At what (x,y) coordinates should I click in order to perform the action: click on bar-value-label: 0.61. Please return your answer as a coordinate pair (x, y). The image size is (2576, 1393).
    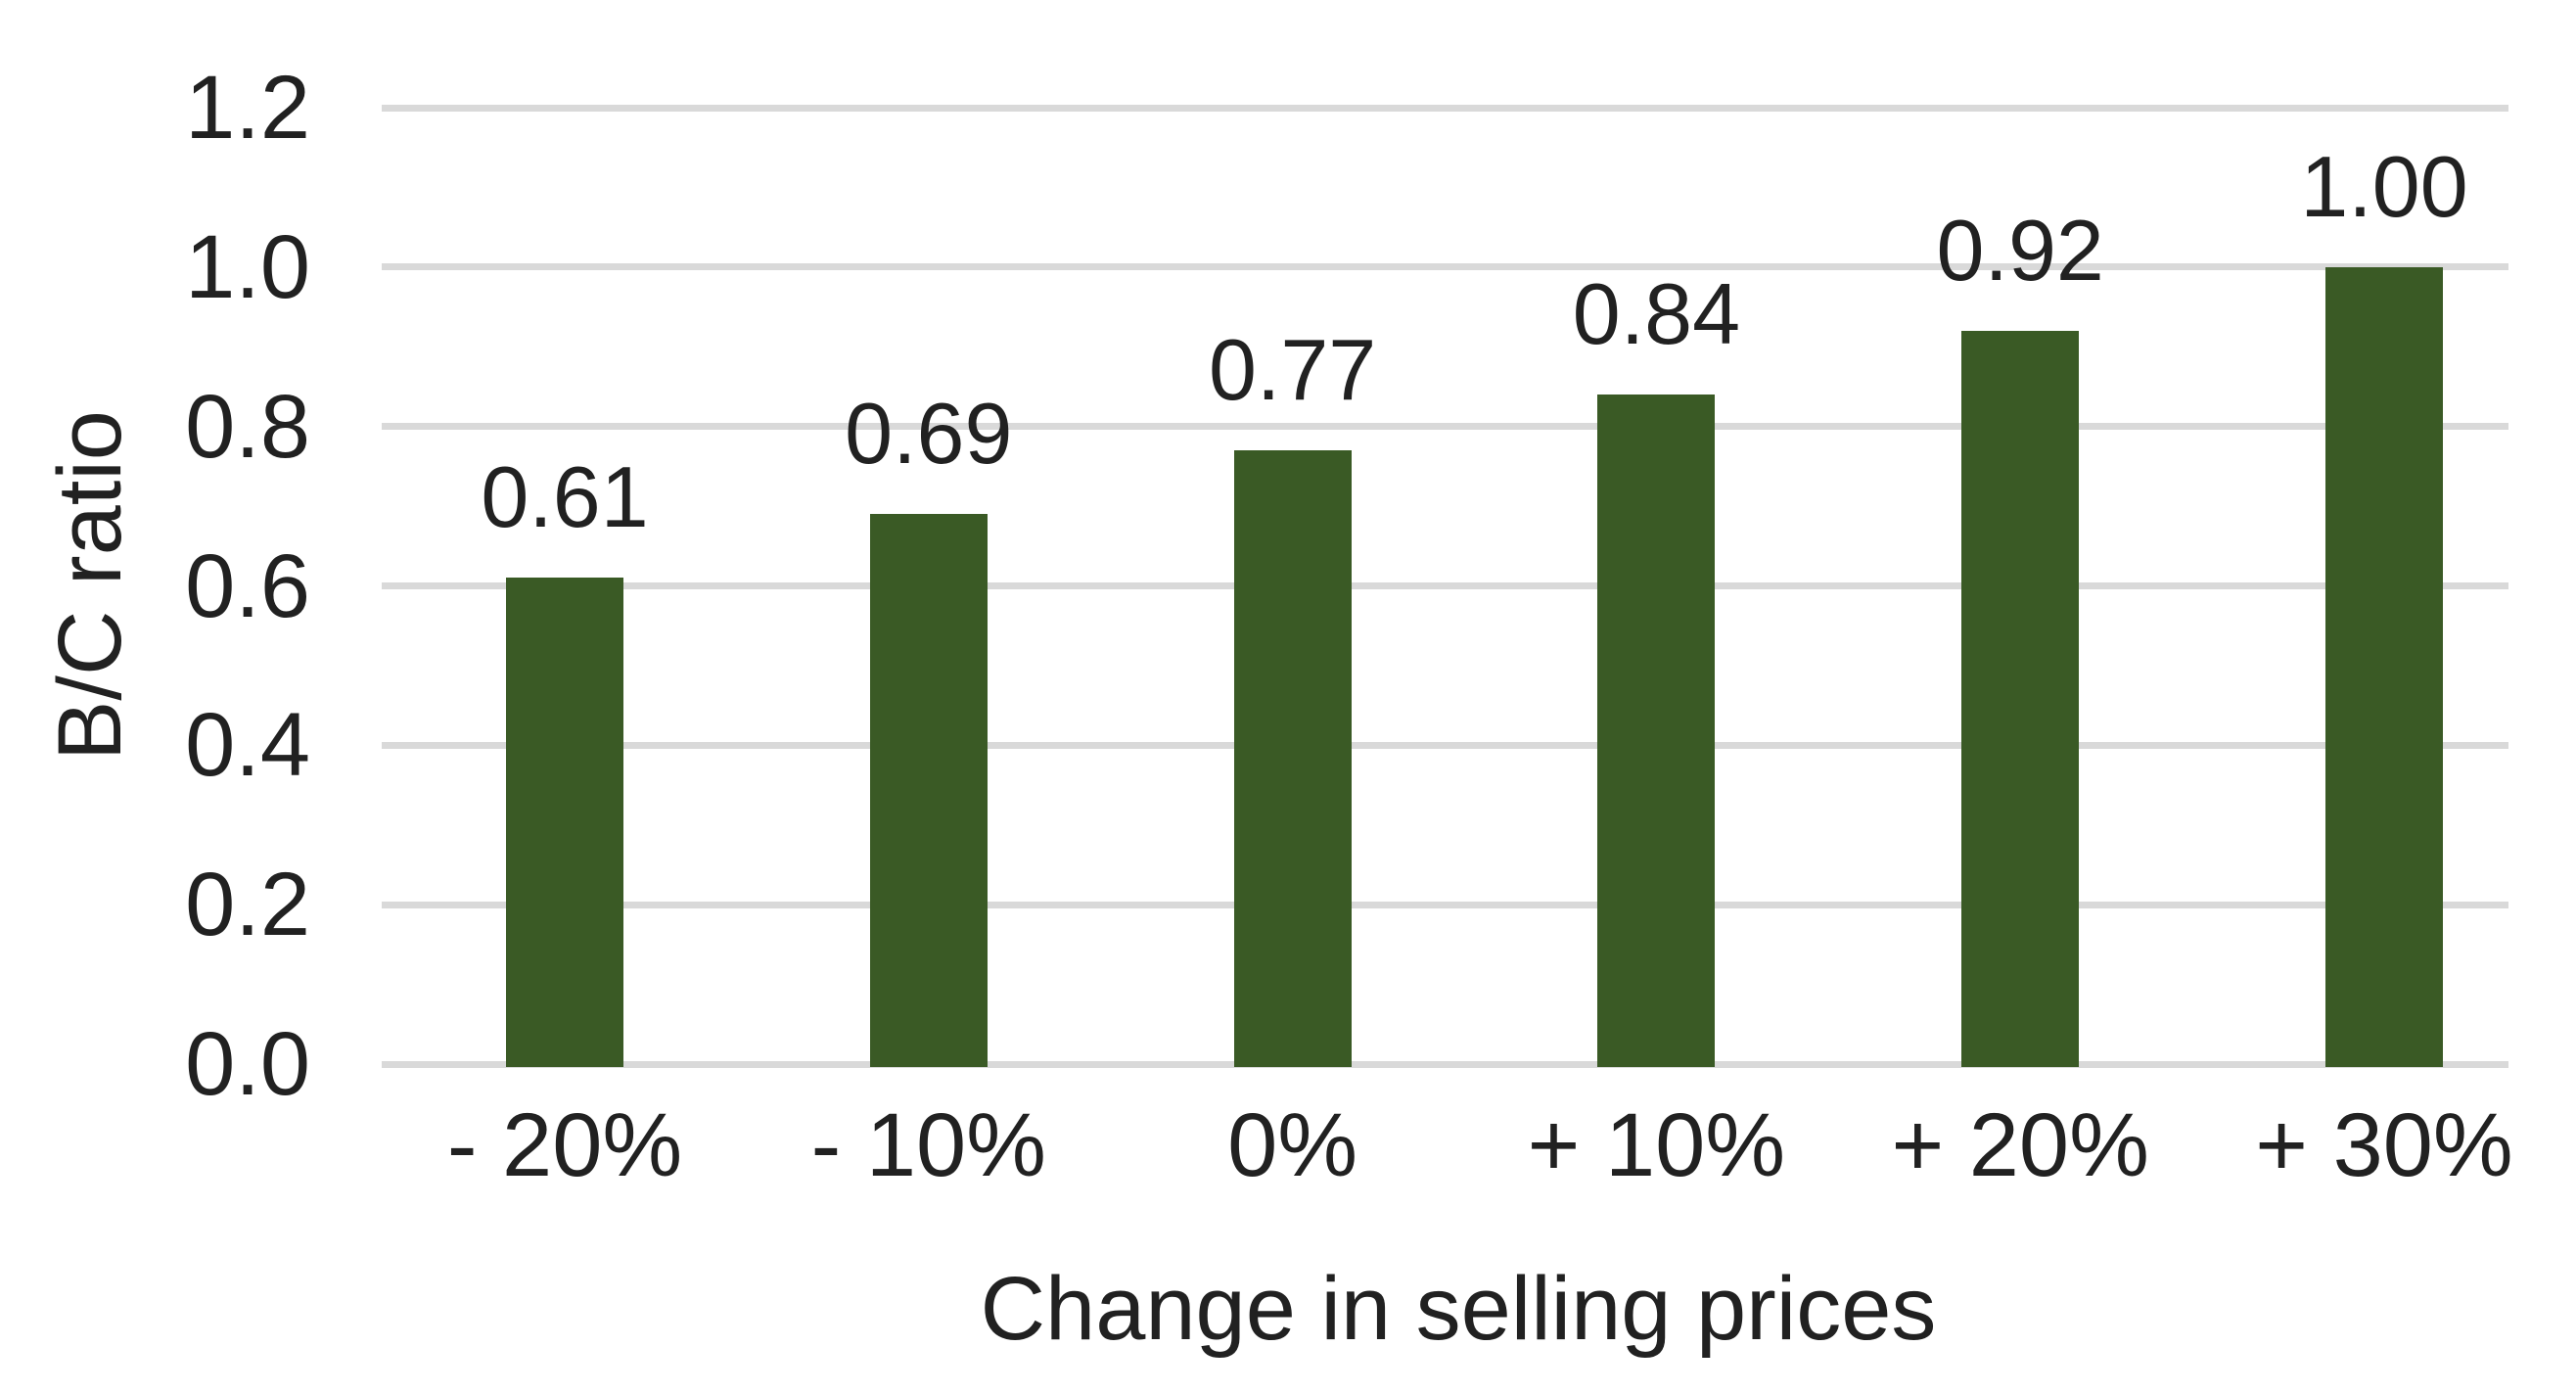
    Looking at the image, I should click on (565, 497).